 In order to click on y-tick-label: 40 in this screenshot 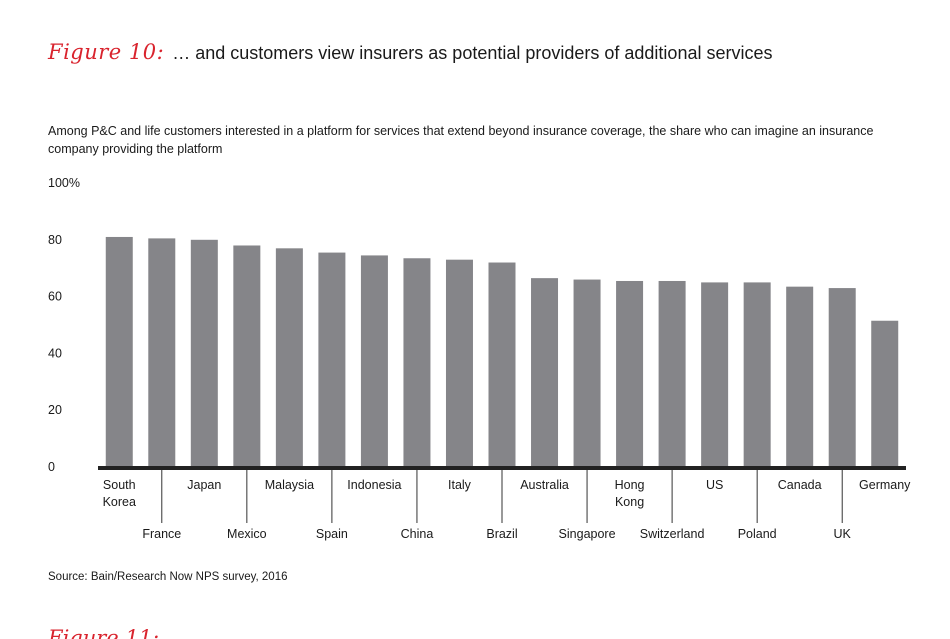, I will do `click(55, 353)`.